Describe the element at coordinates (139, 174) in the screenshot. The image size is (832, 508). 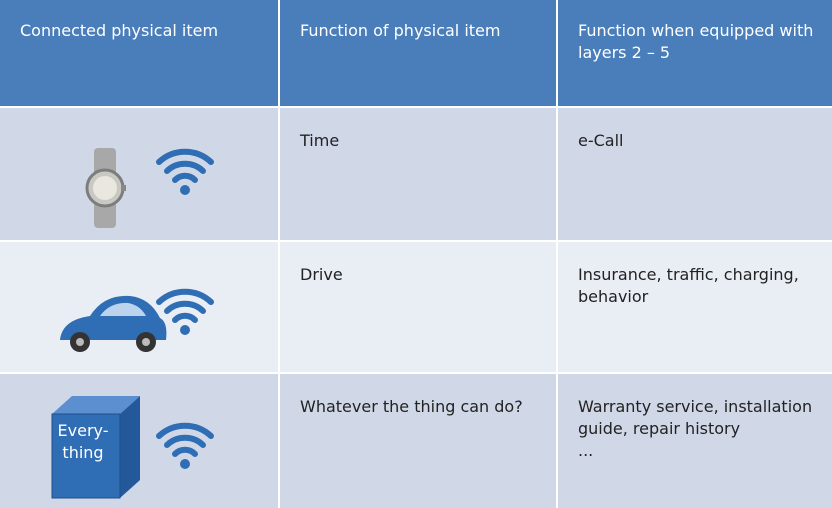
I see `icon-cell` at that location.